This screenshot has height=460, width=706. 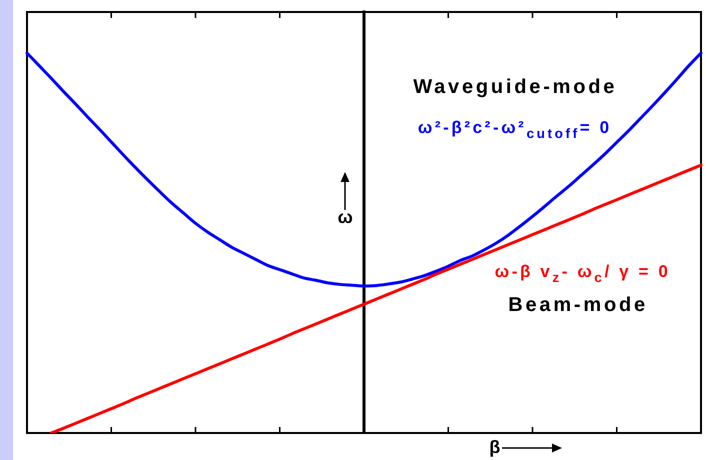 What do you see at coordinates (494, 448) in the screenshot?
I see `x-axis-title: β` at bounding box center [494, 448].